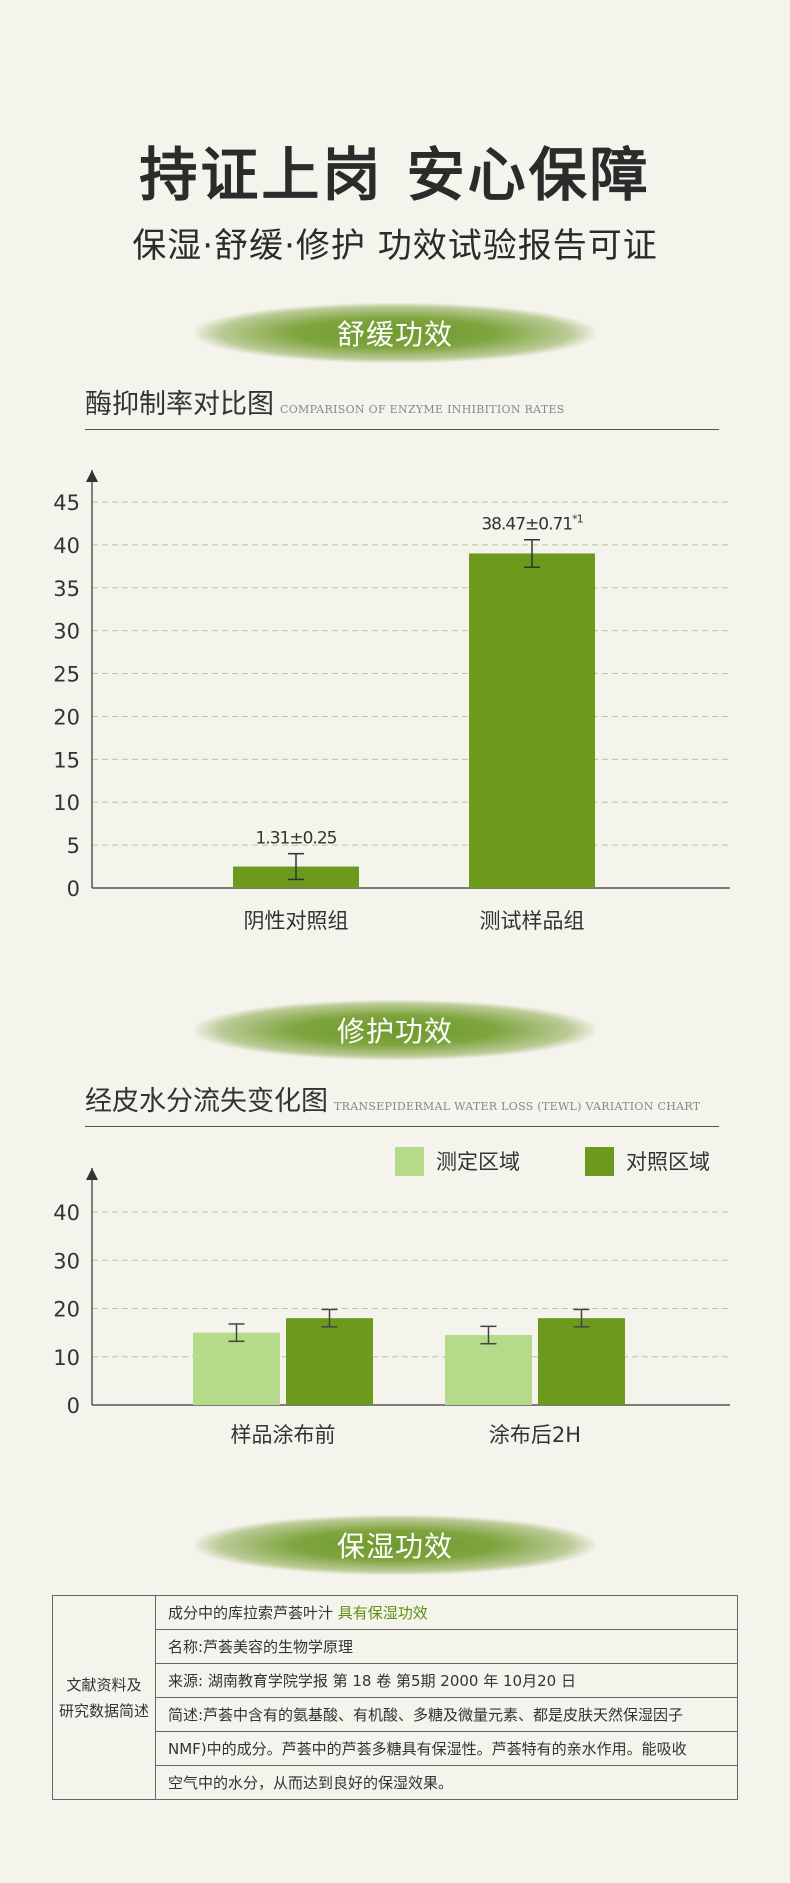 Image resolution: width=790 pixels, height=1883 pixels. What do you see at coordinates (478, 1162) in the screenshot?
I see `legend-label: 测定区域` at bounding box center [478, 1162].